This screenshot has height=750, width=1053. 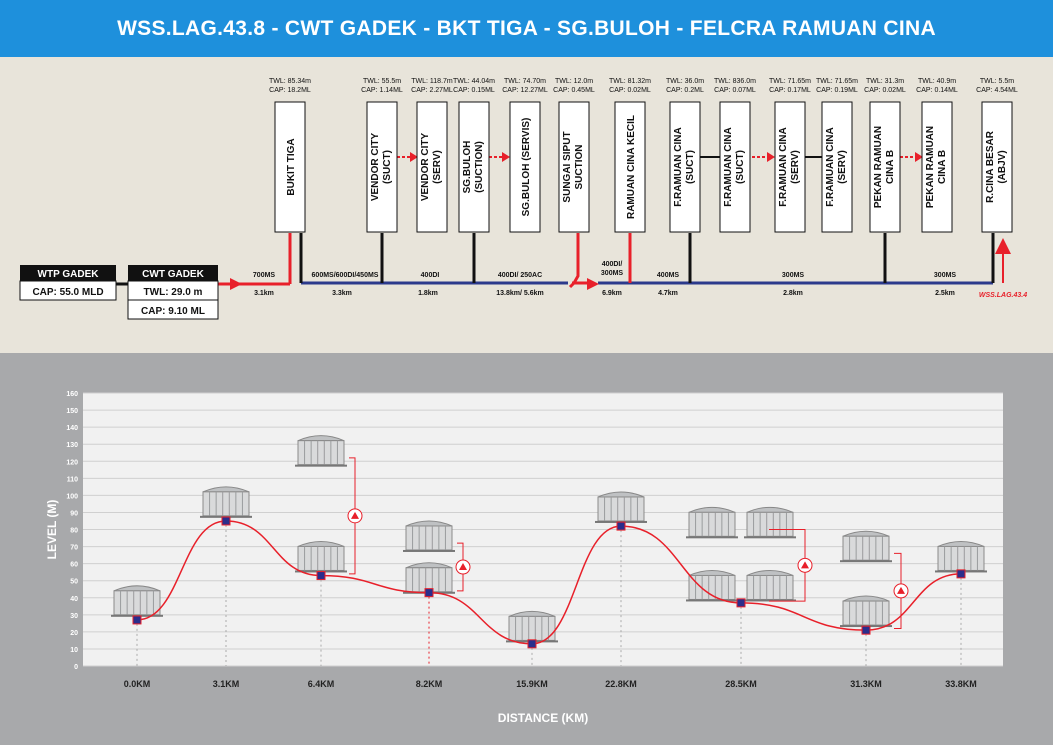 What do you see at coordinates (173, 292) in the screenshot?
I see `cwt-twl: TWL: 29.0 m` at bounding box center [173, 292].